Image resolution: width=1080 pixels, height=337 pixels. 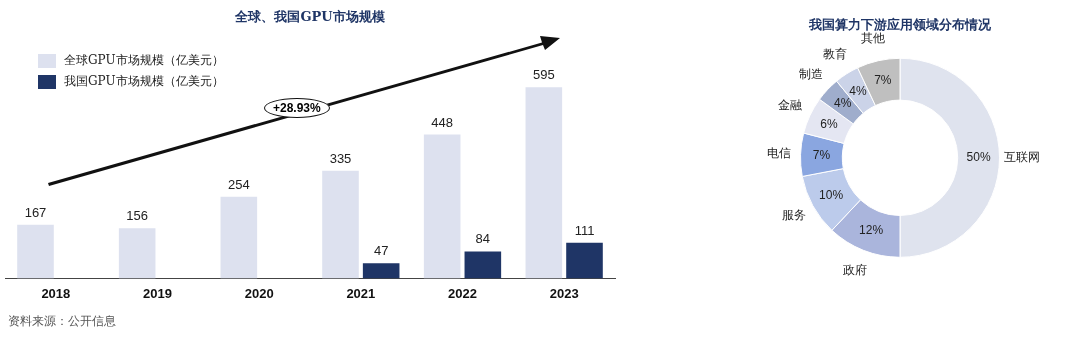 What do you see at coordinates (137, 216) in the screenshot?
I see `data-label: 156` at bounding box center [137, 216].